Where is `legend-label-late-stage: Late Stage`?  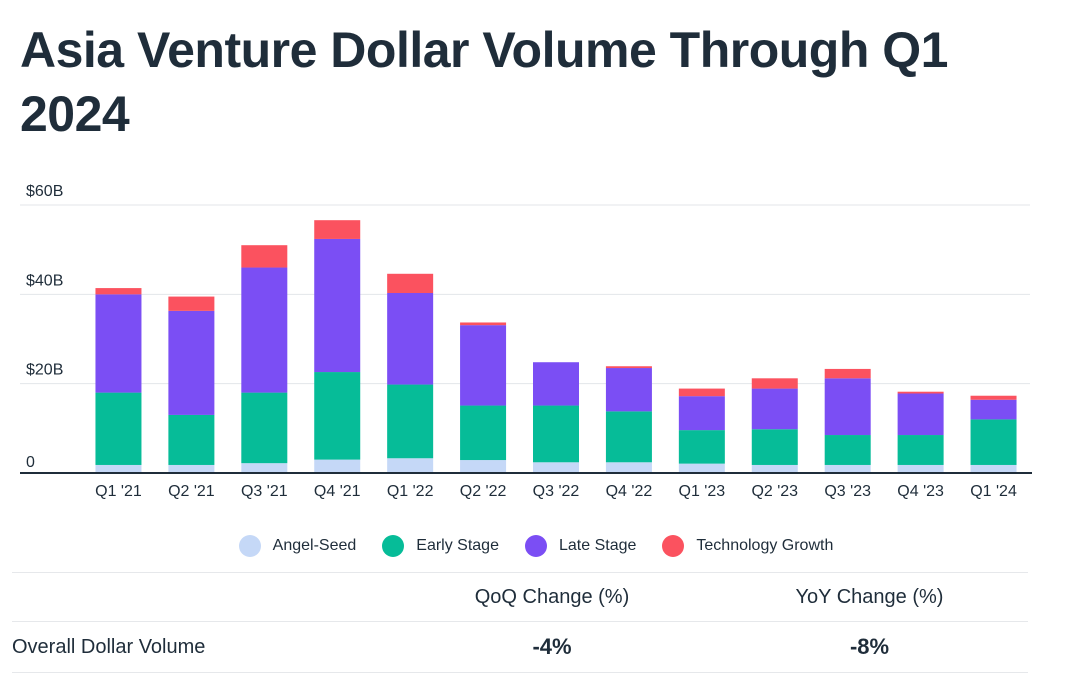 legend-label-late-stage: Late Stage is located at coordinates (597, 545).